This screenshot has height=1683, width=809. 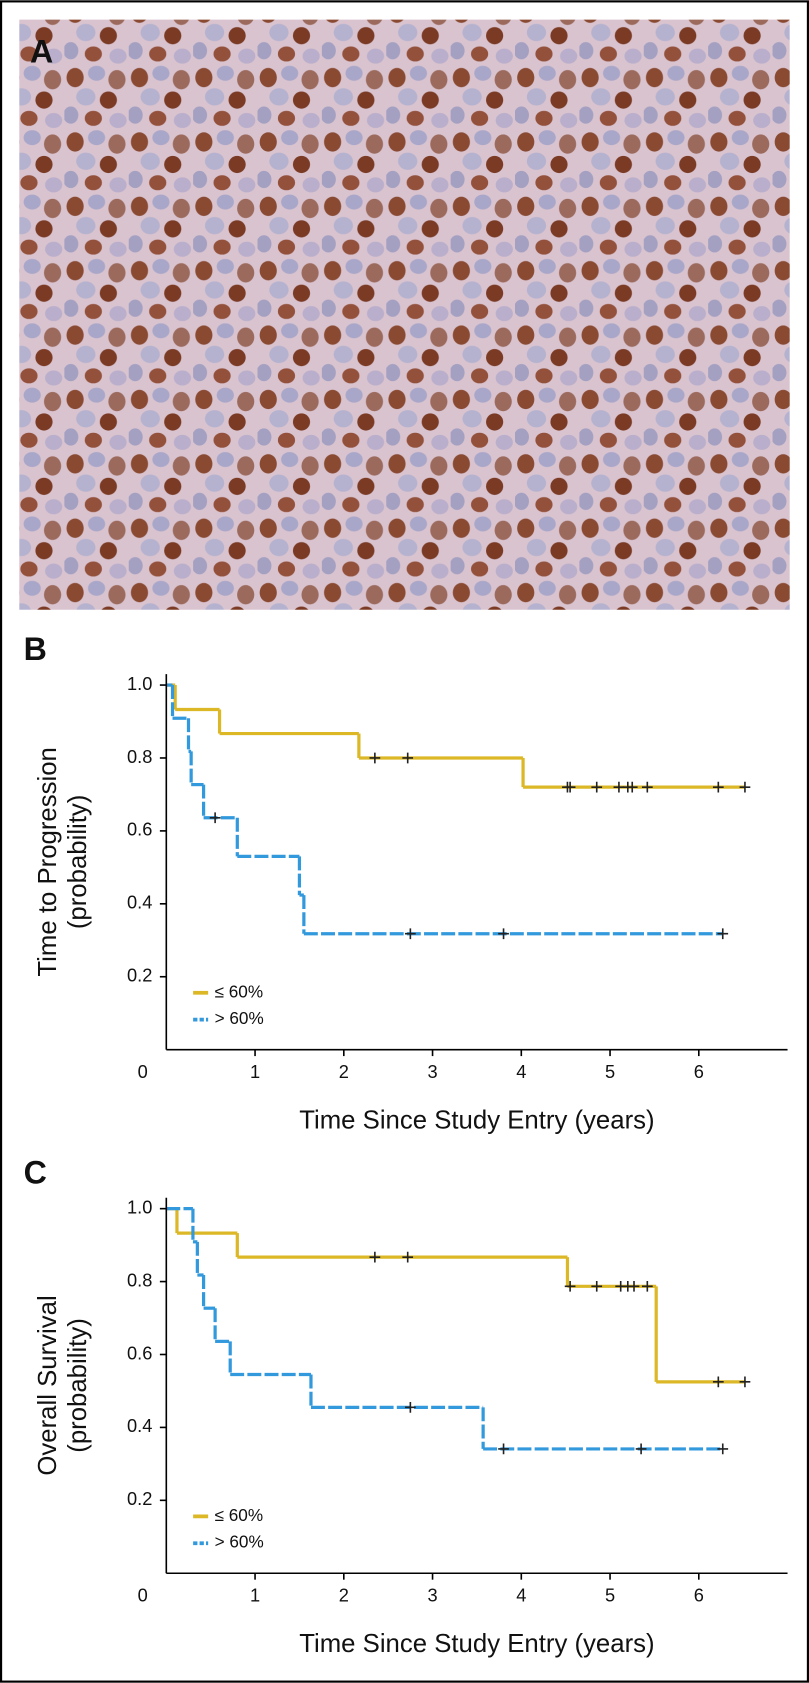 What do you see at coordinates (35, 1173) in the screenshot?
I see `panel-label: C` at bounding box center [35, 1173].